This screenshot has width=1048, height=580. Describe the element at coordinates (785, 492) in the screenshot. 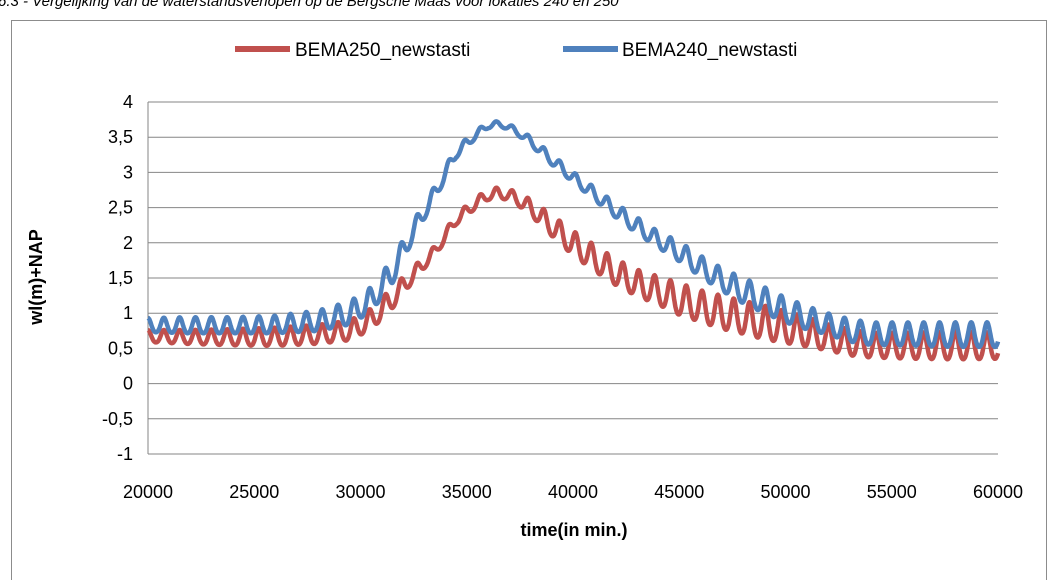

I see `x-tick-label: 50000` at that location.